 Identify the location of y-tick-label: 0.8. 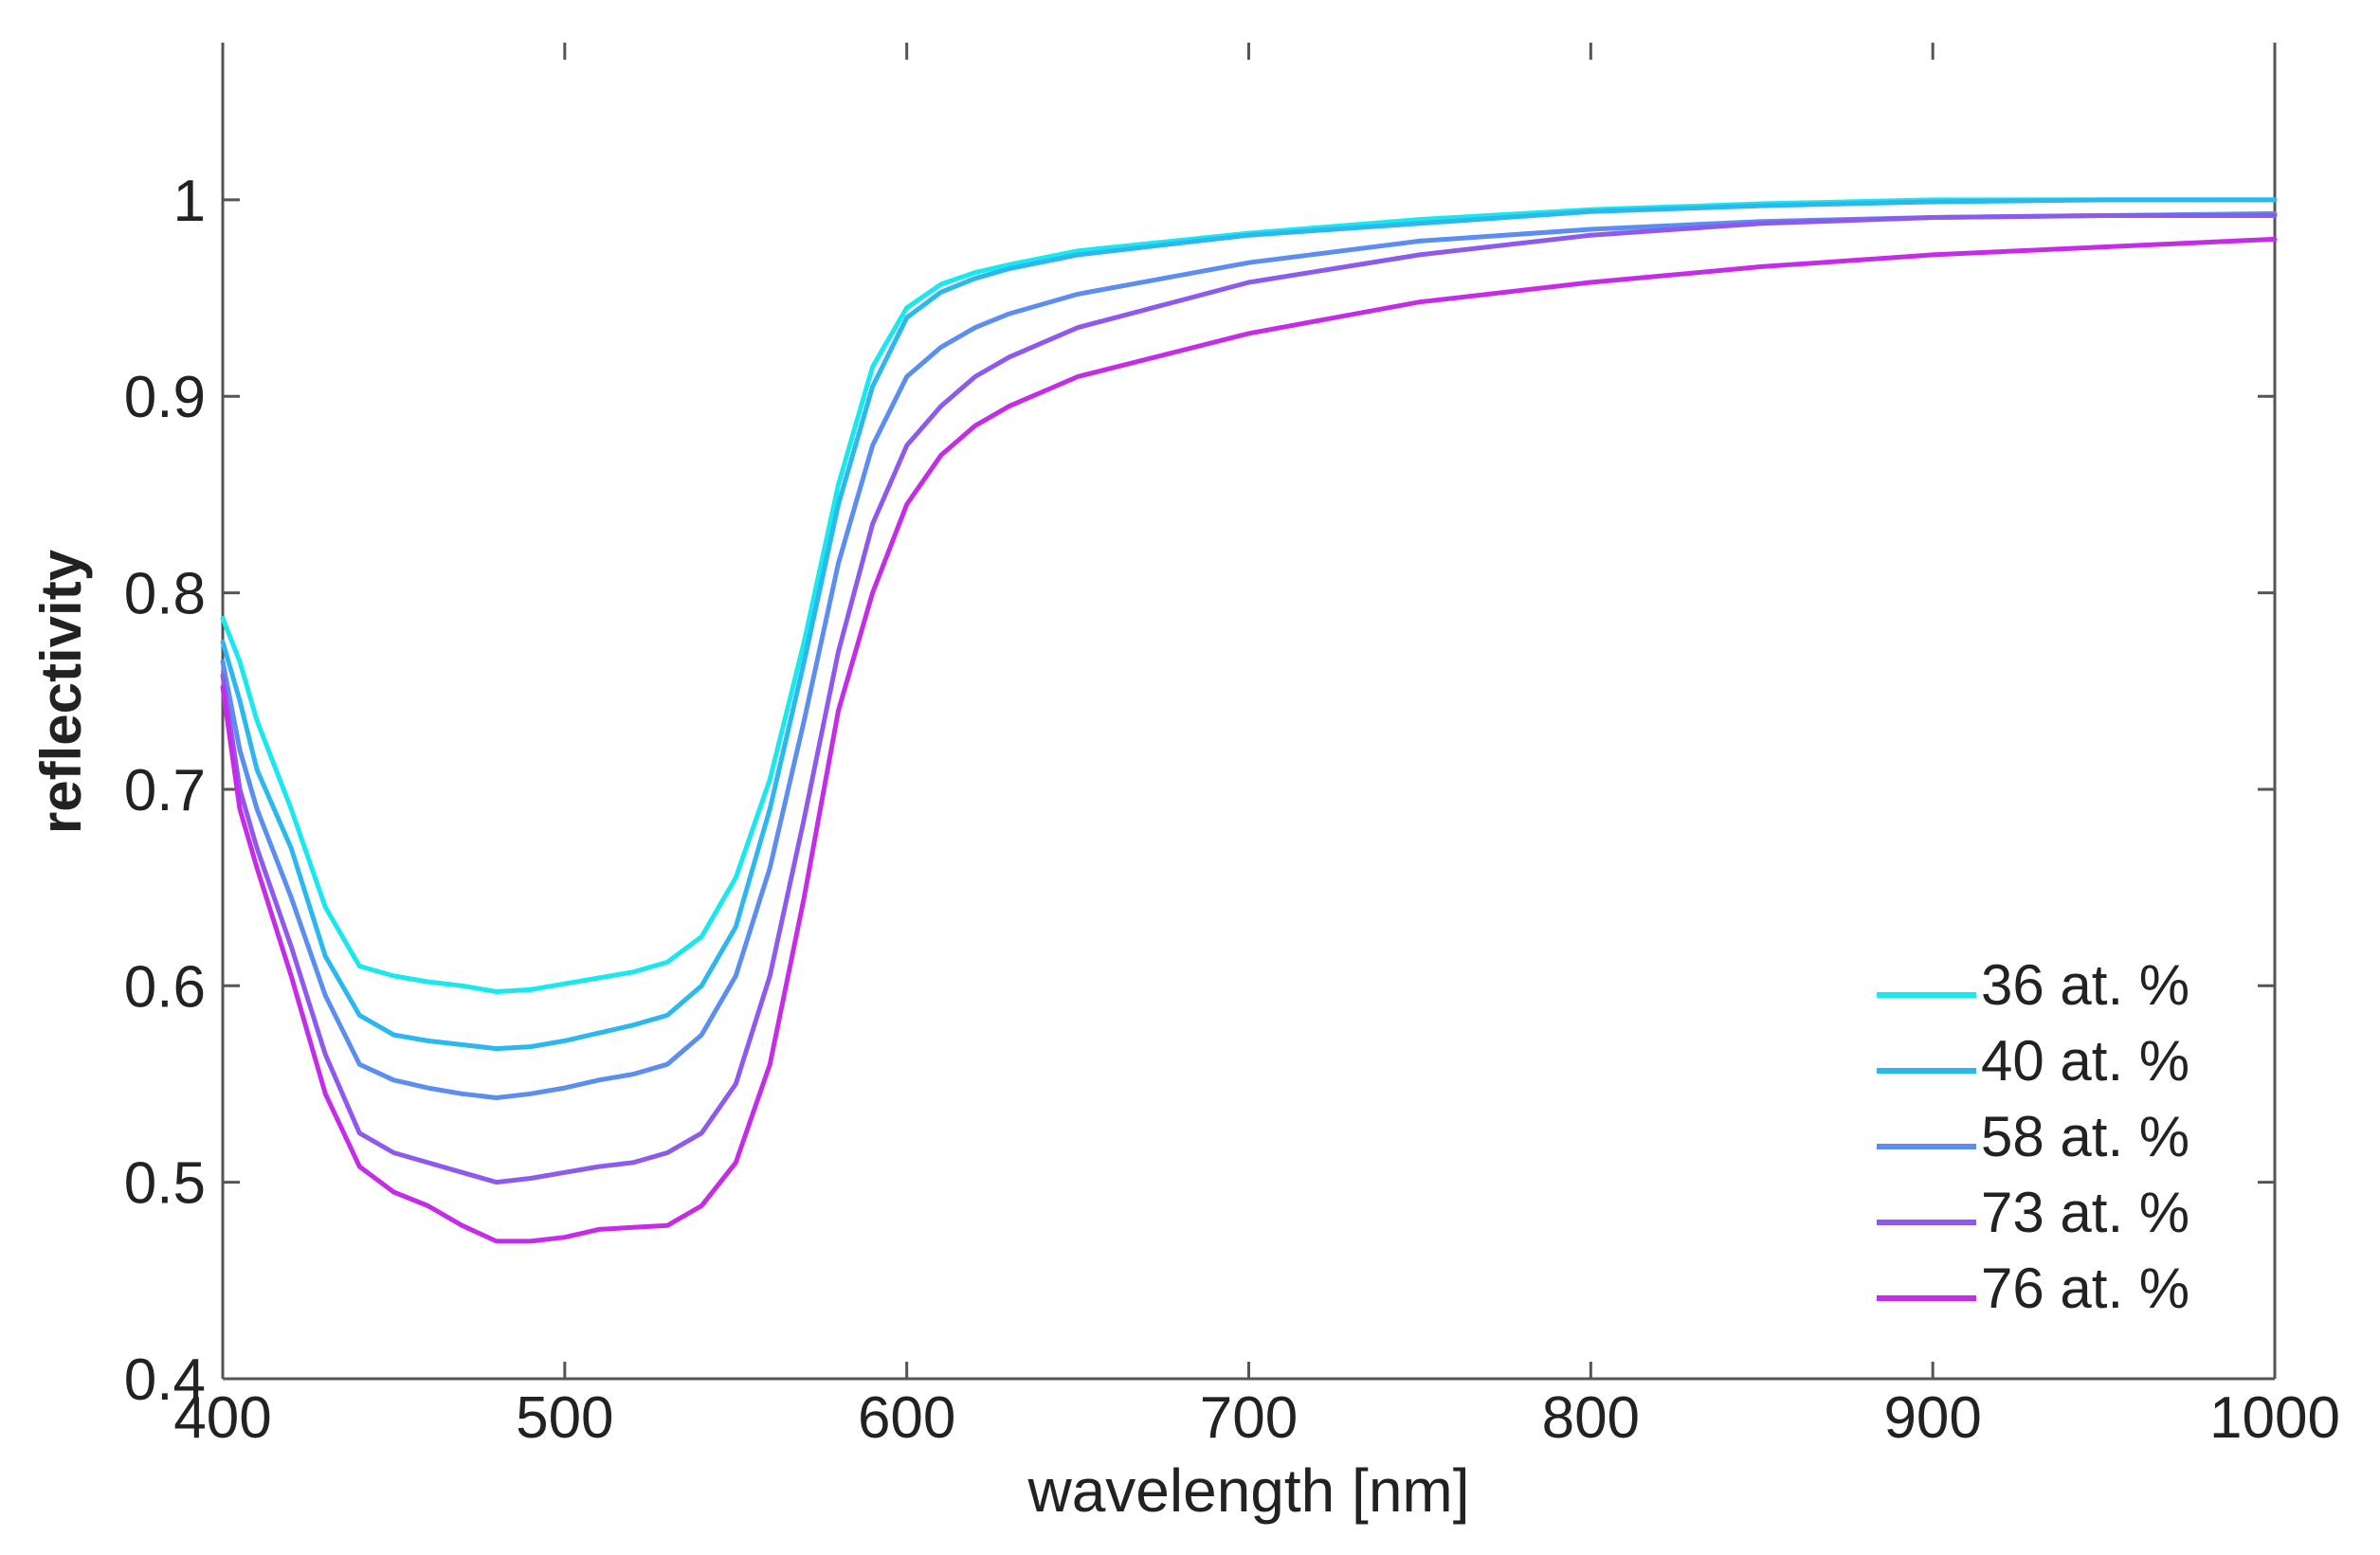
(165, 594).